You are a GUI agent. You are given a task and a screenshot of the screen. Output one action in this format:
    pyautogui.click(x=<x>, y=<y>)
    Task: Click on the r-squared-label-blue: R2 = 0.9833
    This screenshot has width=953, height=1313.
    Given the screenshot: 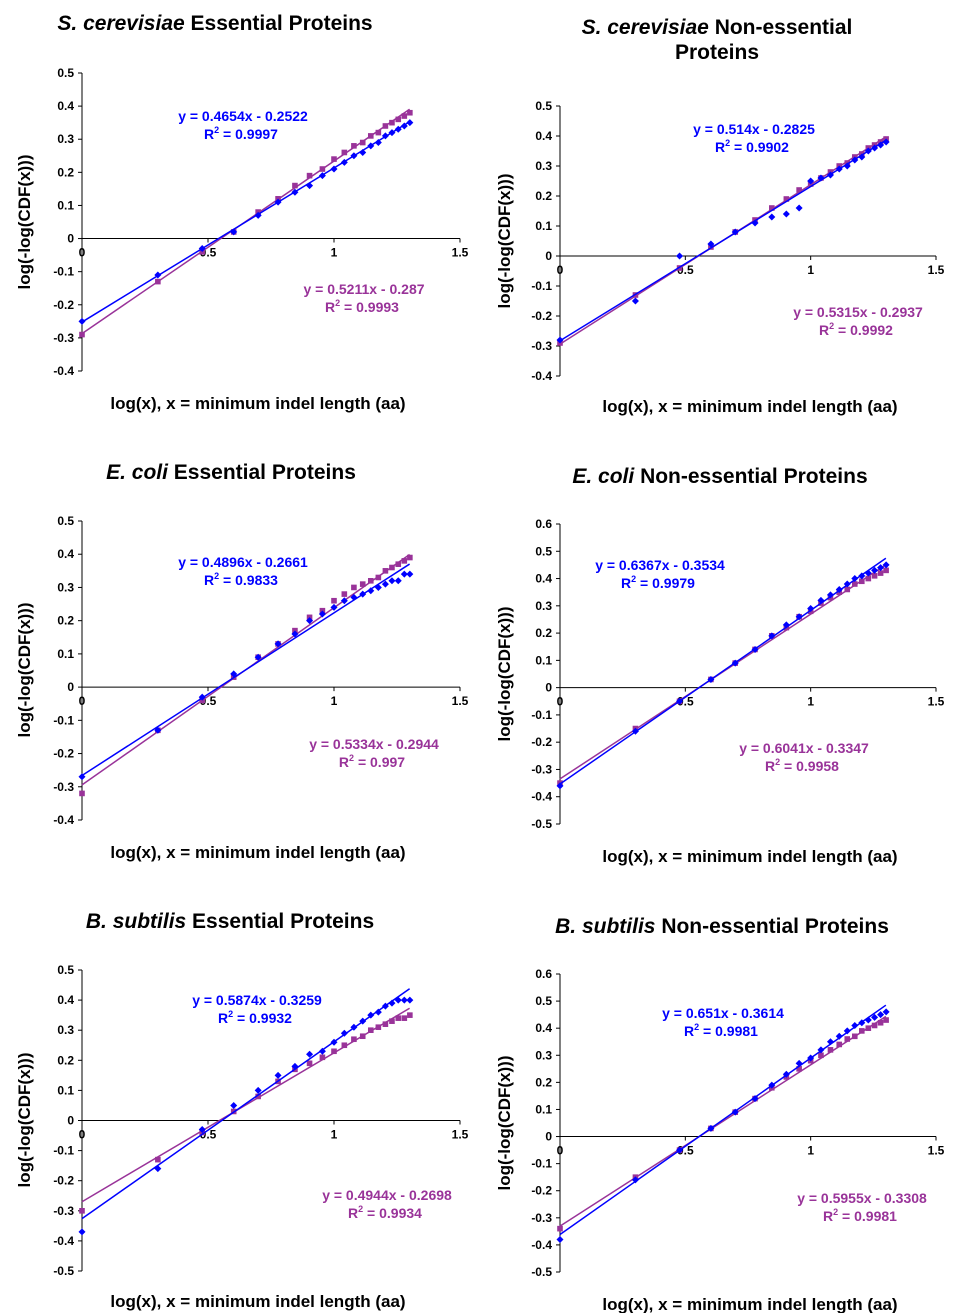 What is the action you would take?
    pyautogui.click(x=241, y=579)
    